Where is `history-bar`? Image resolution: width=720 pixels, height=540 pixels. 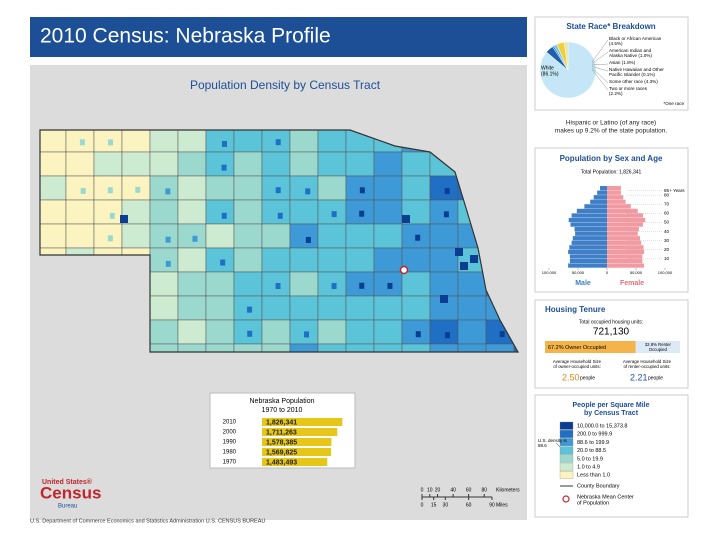 history-bar is located at coordinates (297, 452).